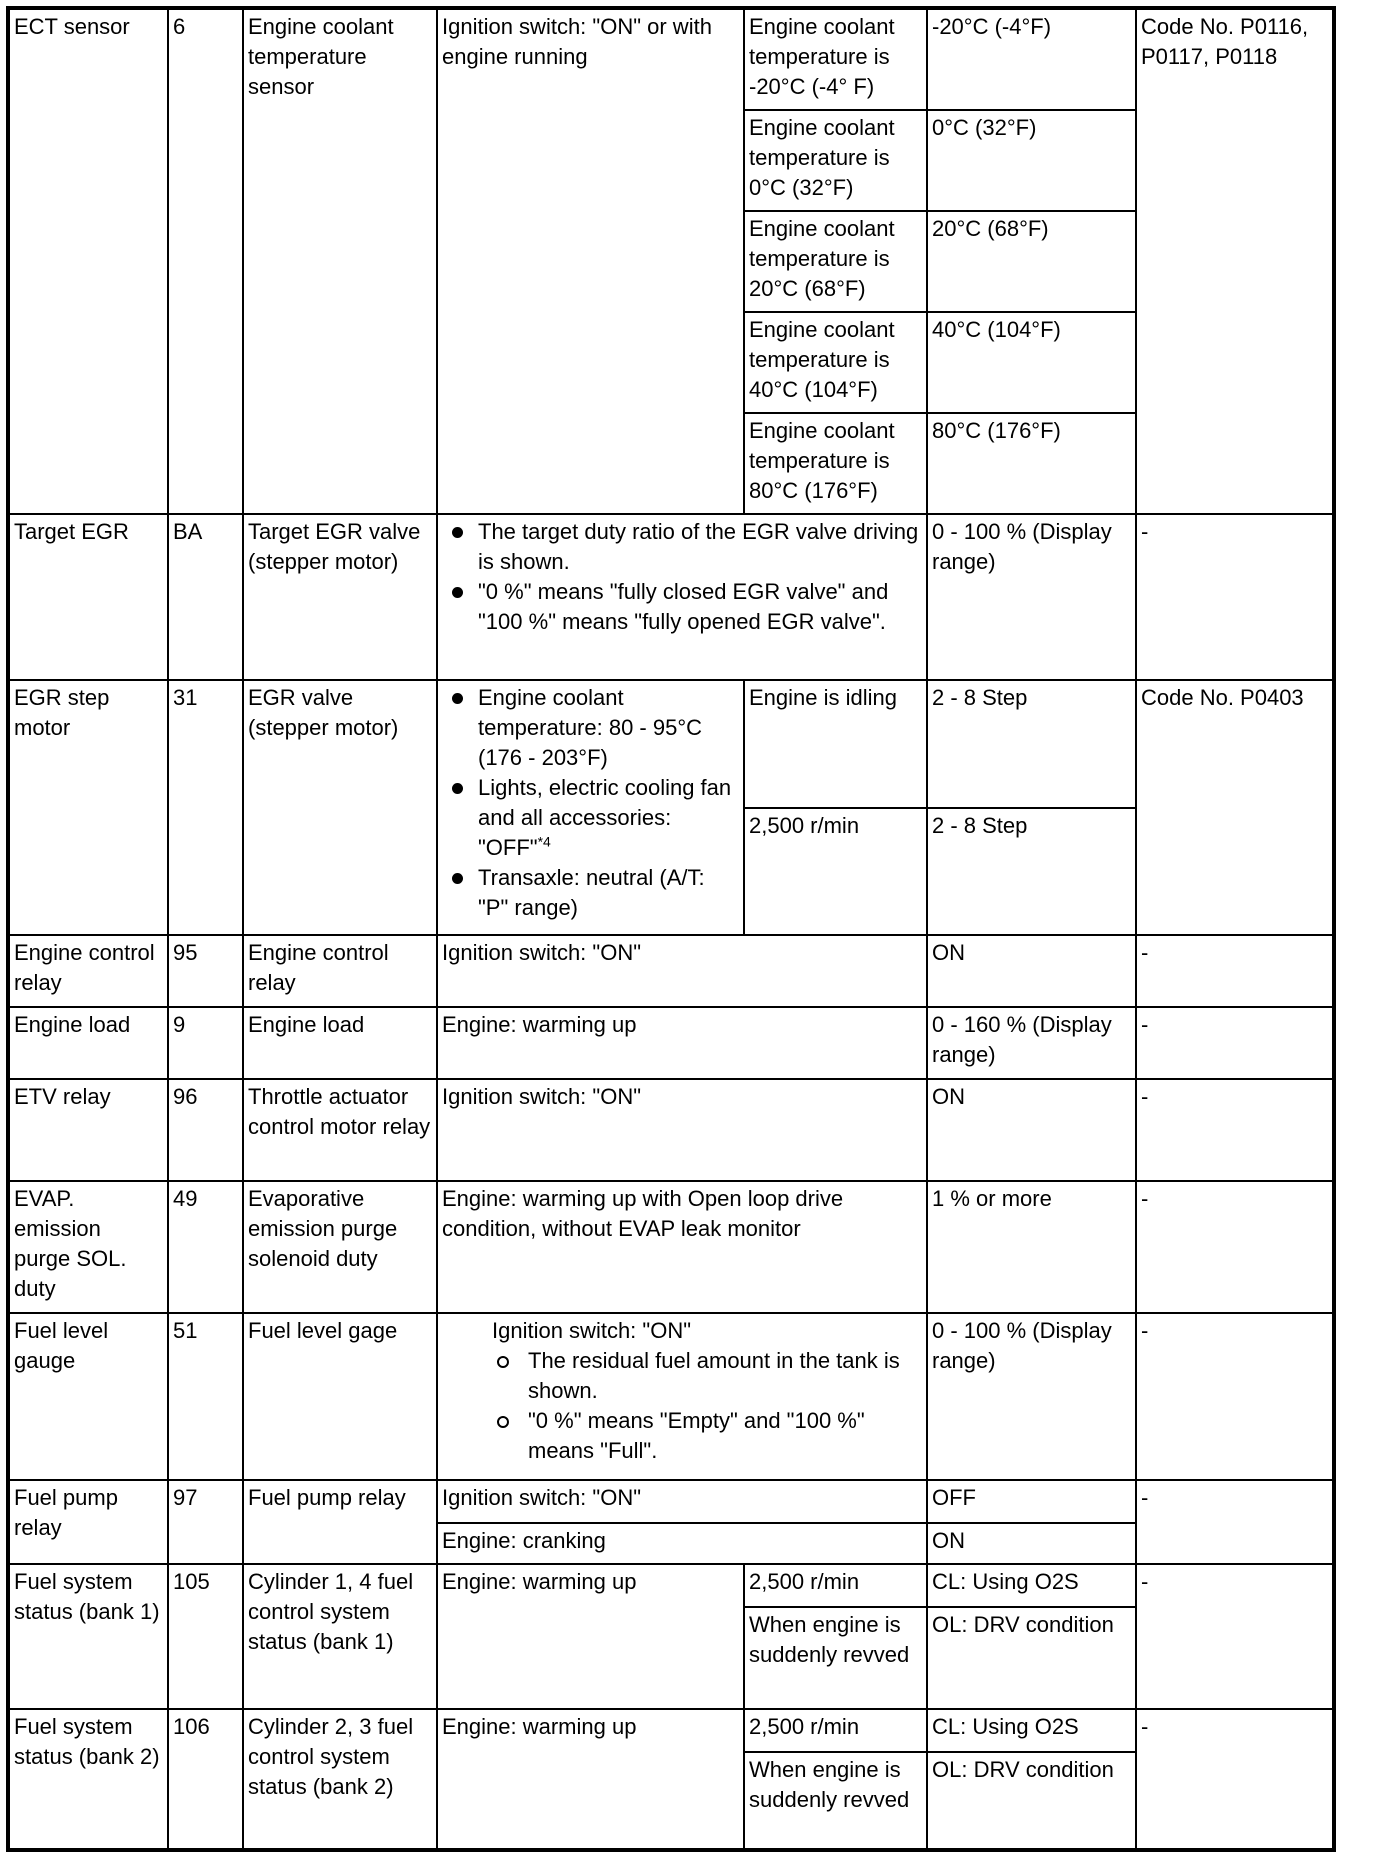 The image size is (1376, 1870). Describe the element at coordinates (1031, 744) in the screenshot. I see `value: 2 - 8 Step` at that location.